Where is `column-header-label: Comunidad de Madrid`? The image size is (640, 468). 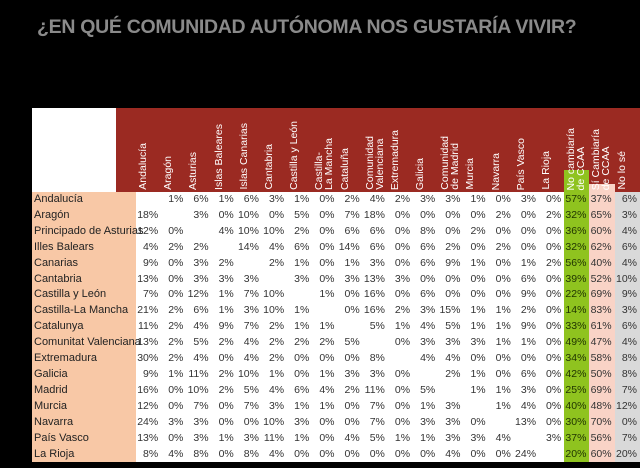 column-header-label: Comunidad de Madrid is located at coordinates (450, 163).